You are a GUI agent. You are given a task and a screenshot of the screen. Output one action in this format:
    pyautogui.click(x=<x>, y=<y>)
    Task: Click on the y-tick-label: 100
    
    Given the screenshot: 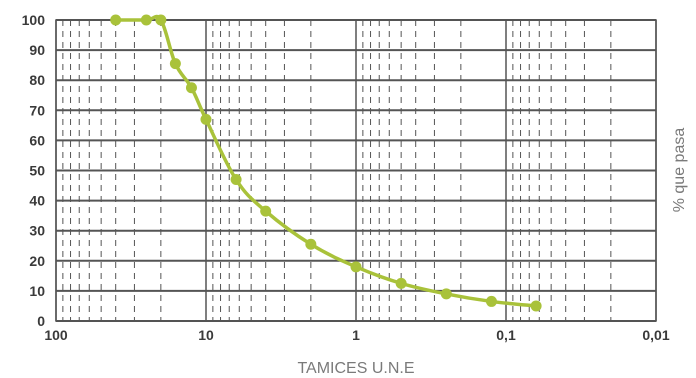 What is the action you would take?
    pyautogui.click(x=34, y=20)
    